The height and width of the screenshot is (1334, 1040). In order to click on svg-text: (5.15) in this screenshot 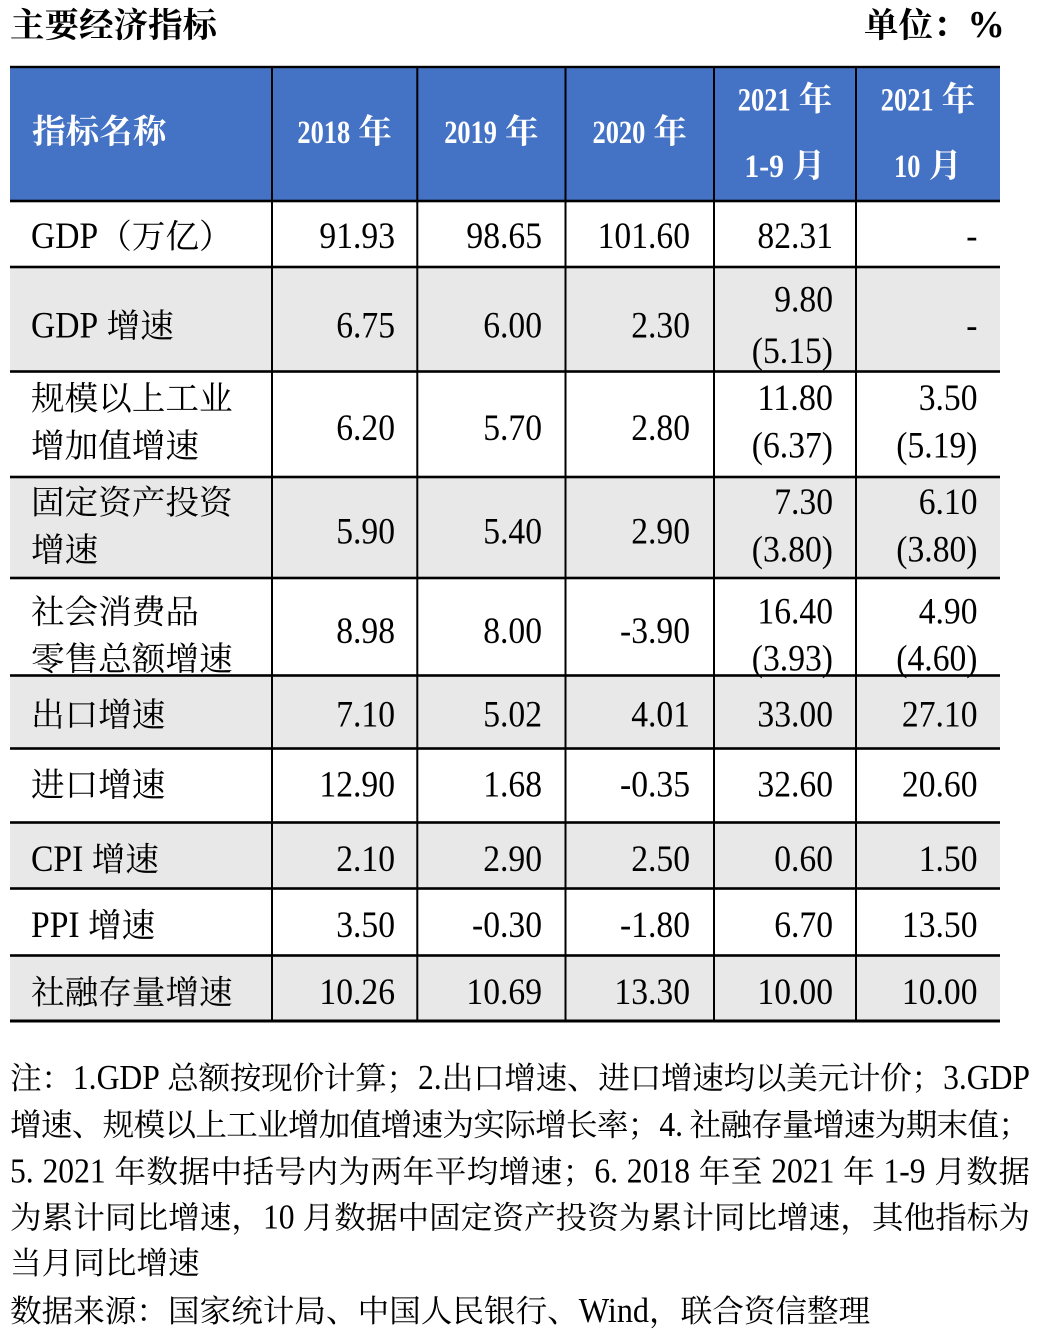, I will do `click(792, 351)`.